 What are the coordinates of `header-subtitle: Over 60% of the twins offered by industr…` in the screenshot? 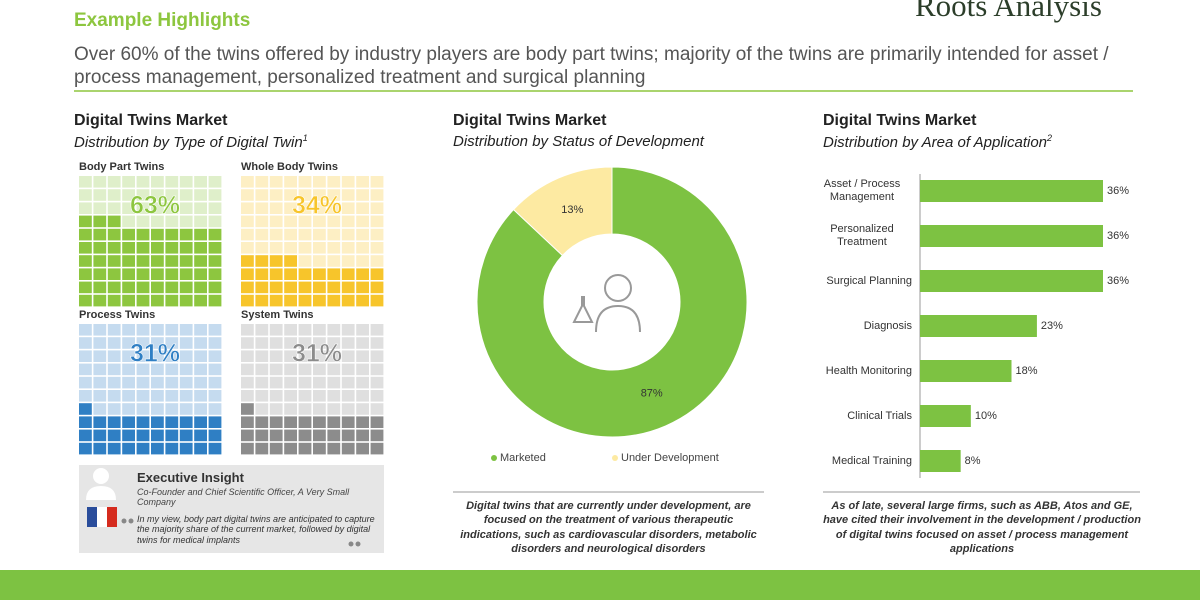 It's located at (591, 66).